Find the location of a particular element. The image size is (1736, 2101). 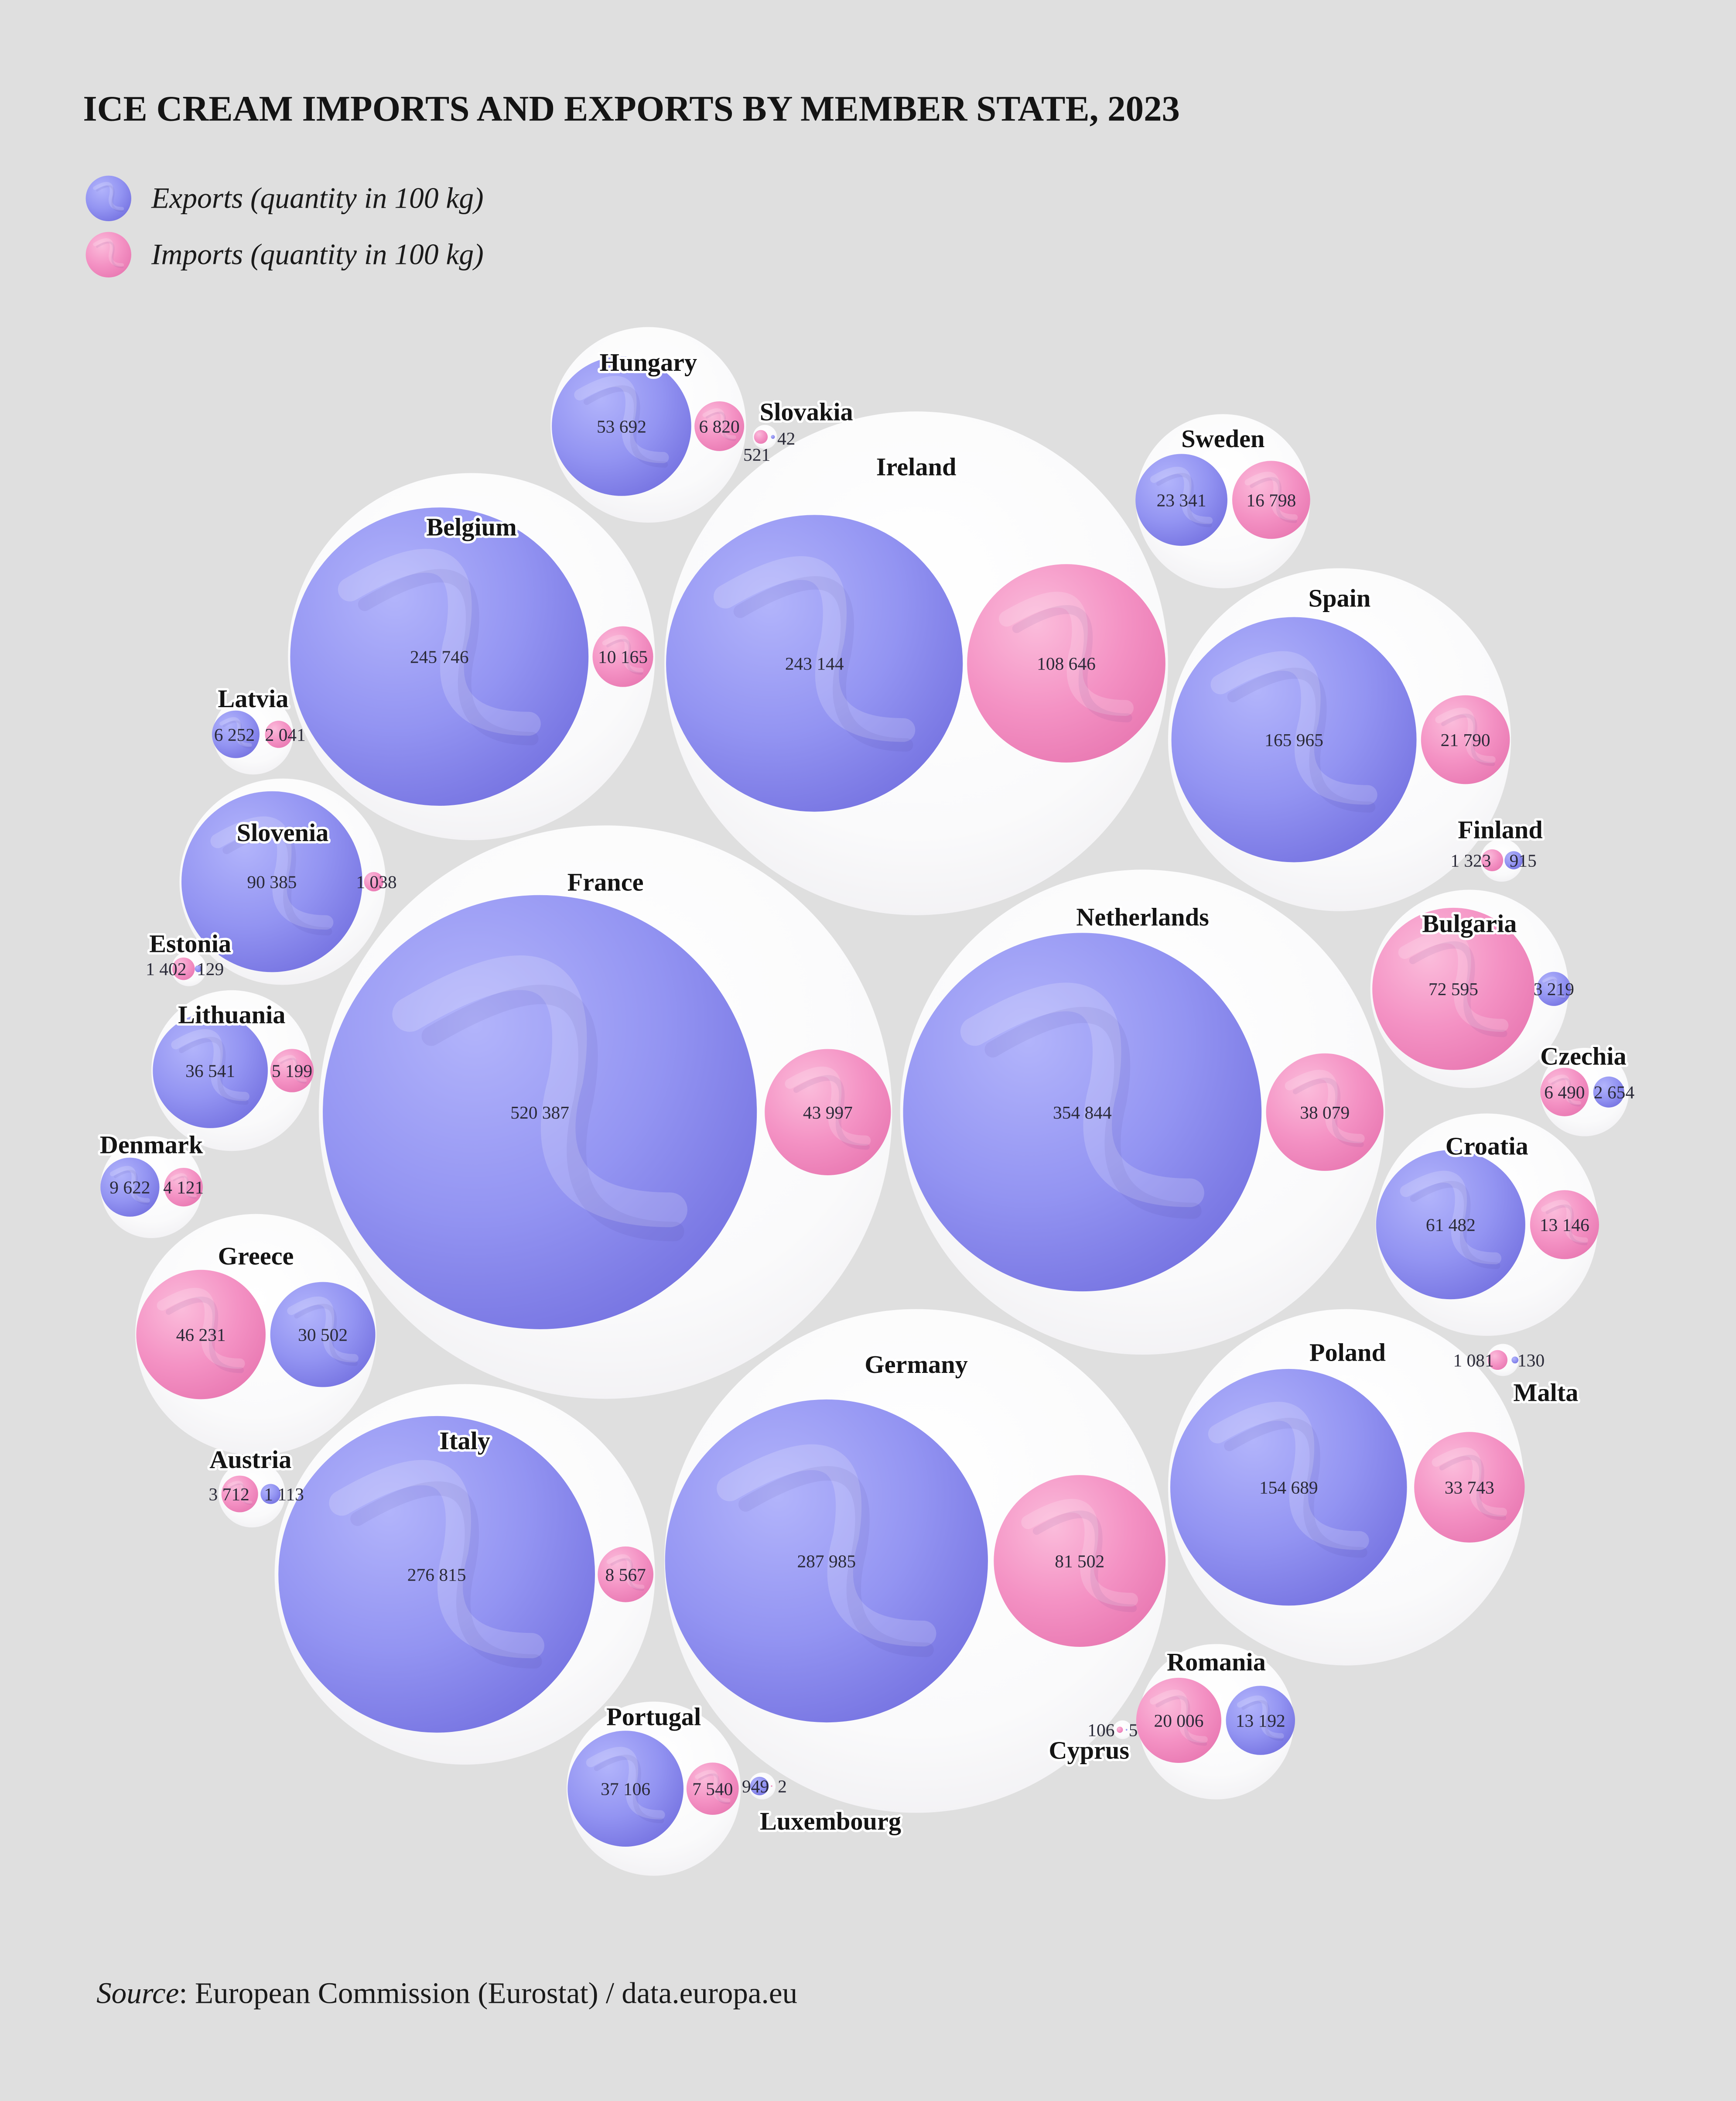

exports-value-lithuania: 36 541 is located at coordinates (210, 1071).